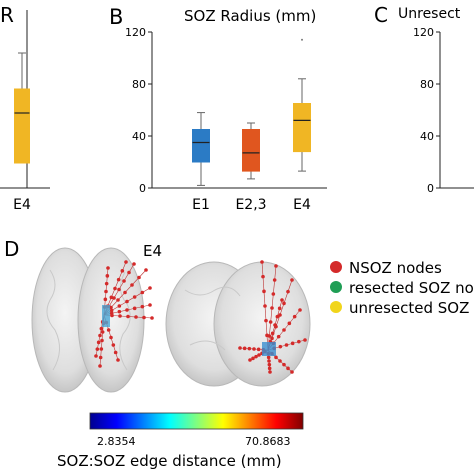  Describe the element at coordinates (336, 287) in the screenshot. I see `legend-resected-marker` at that location.